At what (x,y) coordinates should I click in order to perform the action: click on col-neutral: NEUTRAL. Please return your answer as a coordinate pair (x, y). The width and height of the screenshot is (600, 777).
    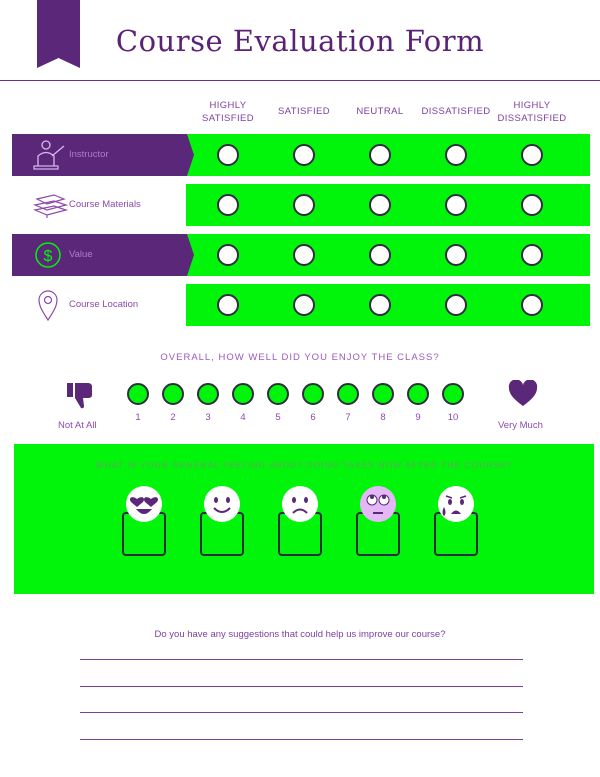
    Looking at the image, I should click on (380, 111).